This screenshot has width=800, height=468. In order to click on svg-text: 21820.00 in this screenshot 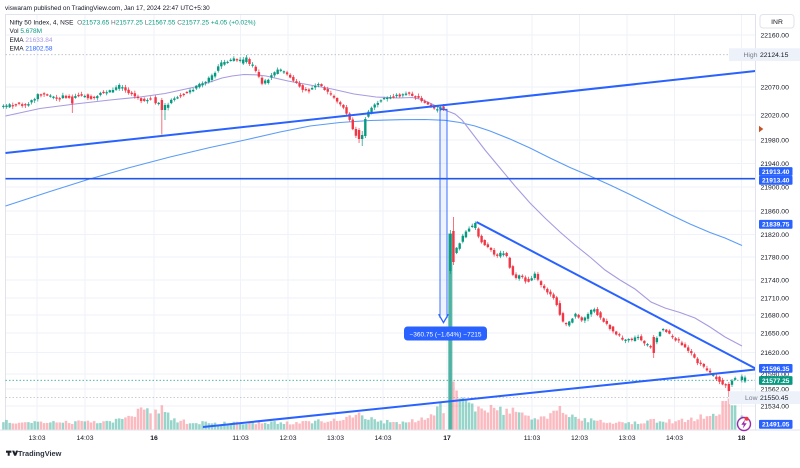, I will do `click(775, 235)`.